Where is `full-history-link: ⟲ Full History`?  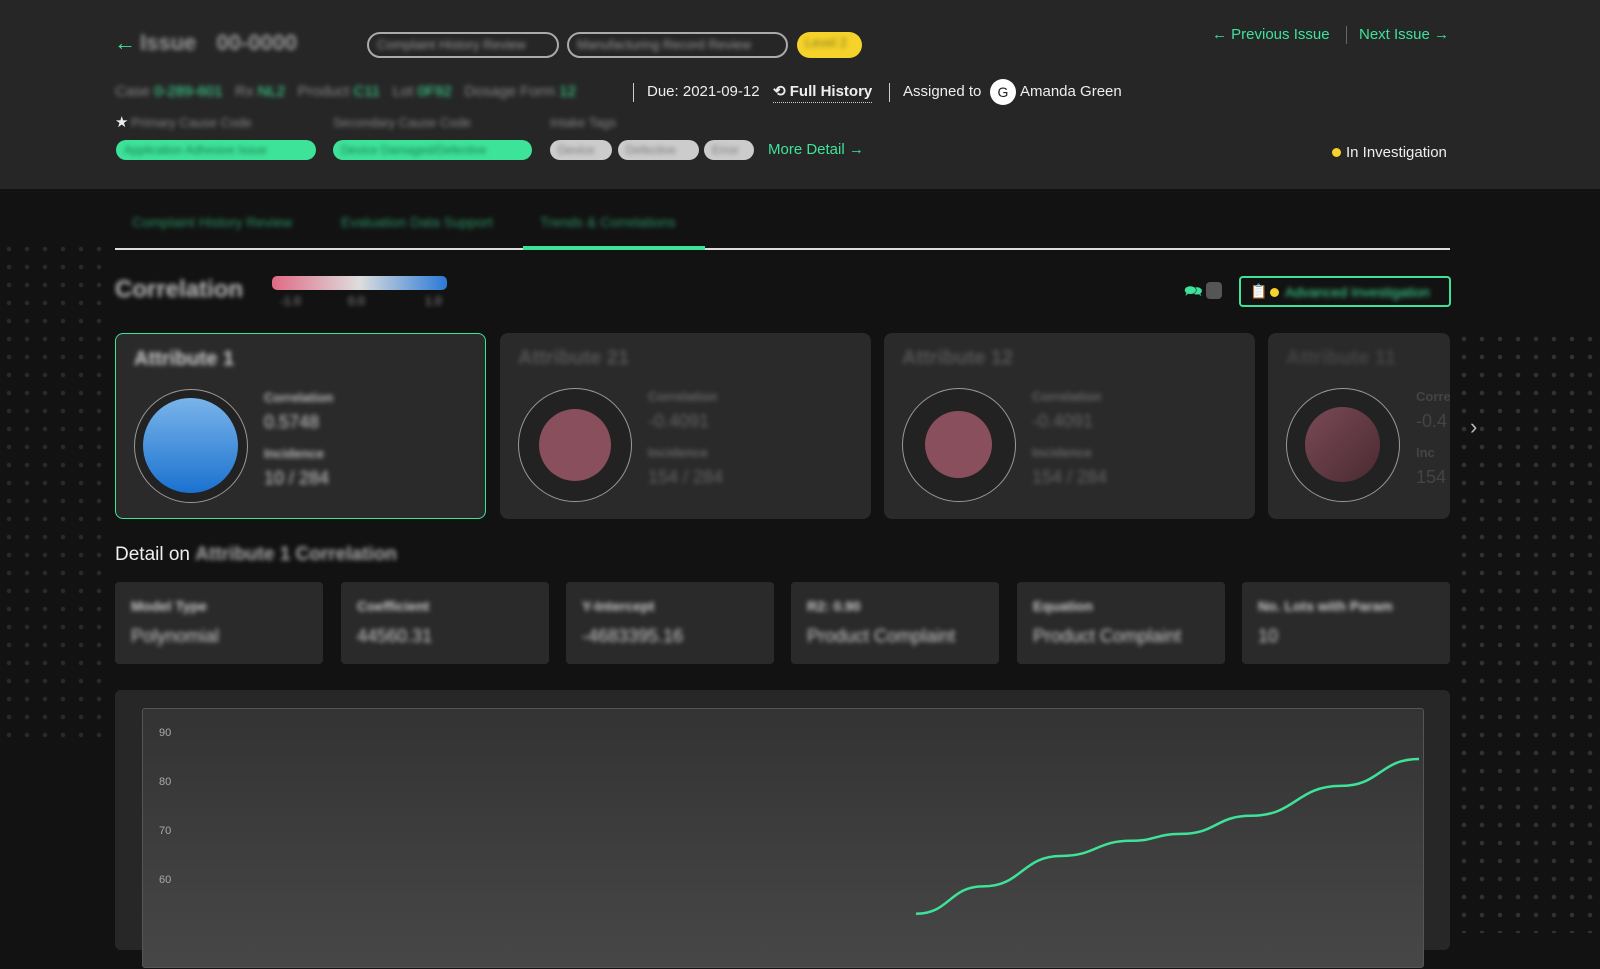
full-history-link: ⟲ Full History is located at coordinates (823, 92).